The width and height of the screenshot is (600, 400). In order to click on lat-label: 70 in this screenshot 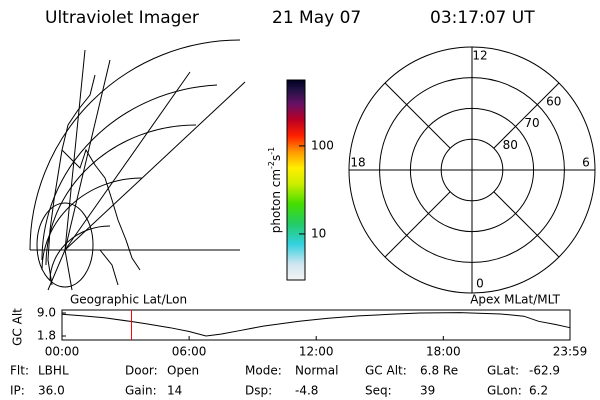, I will do `click(531, 123)`.